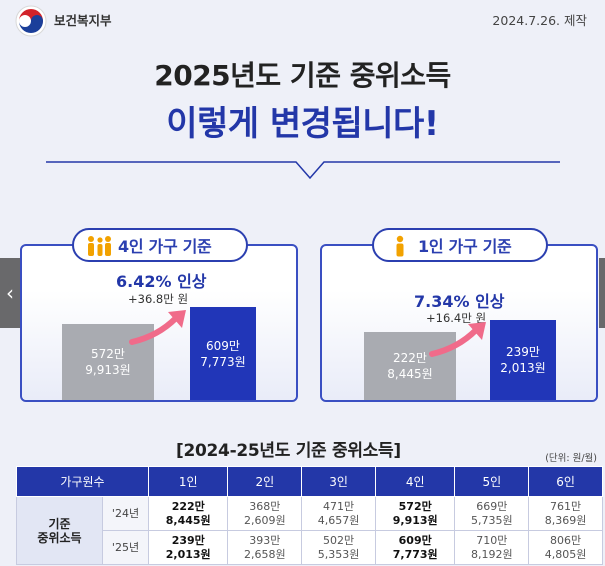  Describe the element at coordinates (565, 481) in the screenshot. I see `header-col-6: 6인` at that location.